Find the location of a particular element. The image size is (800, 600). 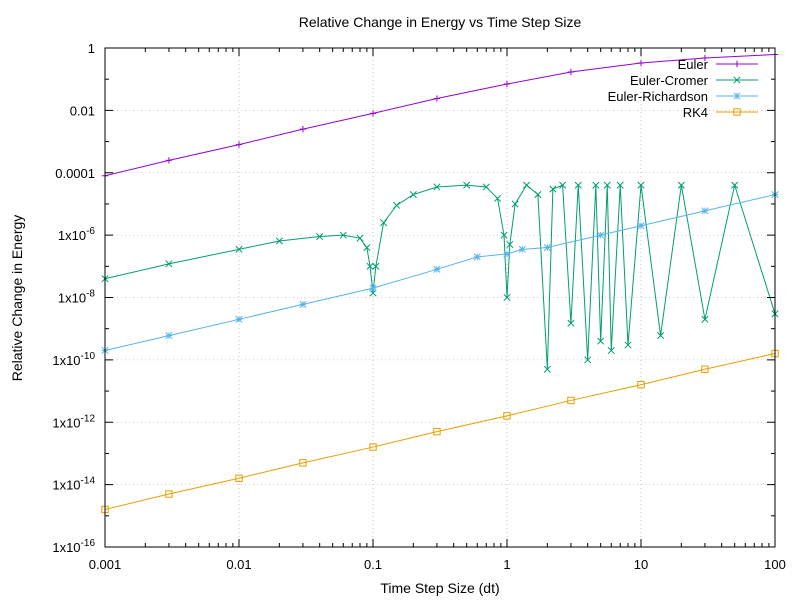

x-tick-label: 100 is located at coordinates (775, 564).